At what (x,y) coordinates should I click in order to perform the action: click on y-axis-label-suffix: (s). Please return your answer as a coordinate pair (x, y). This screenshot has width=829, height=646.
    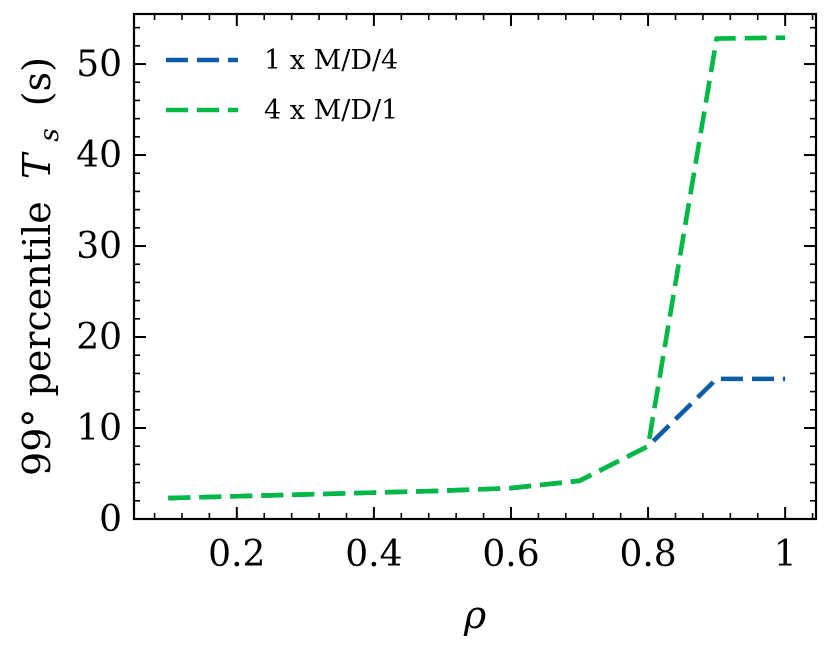
    Looking at the image, I should click on (37, 81).